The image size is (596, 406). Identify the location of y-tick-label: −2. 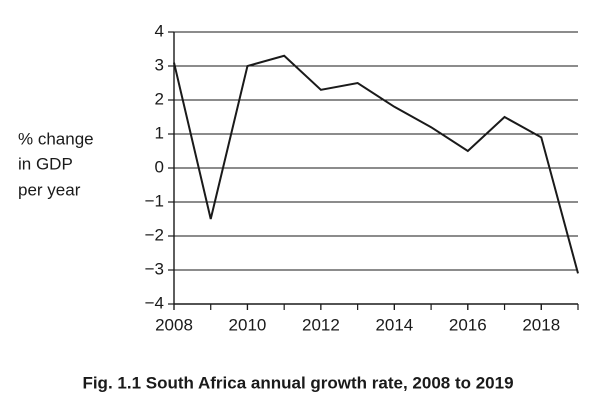
(154, 234).